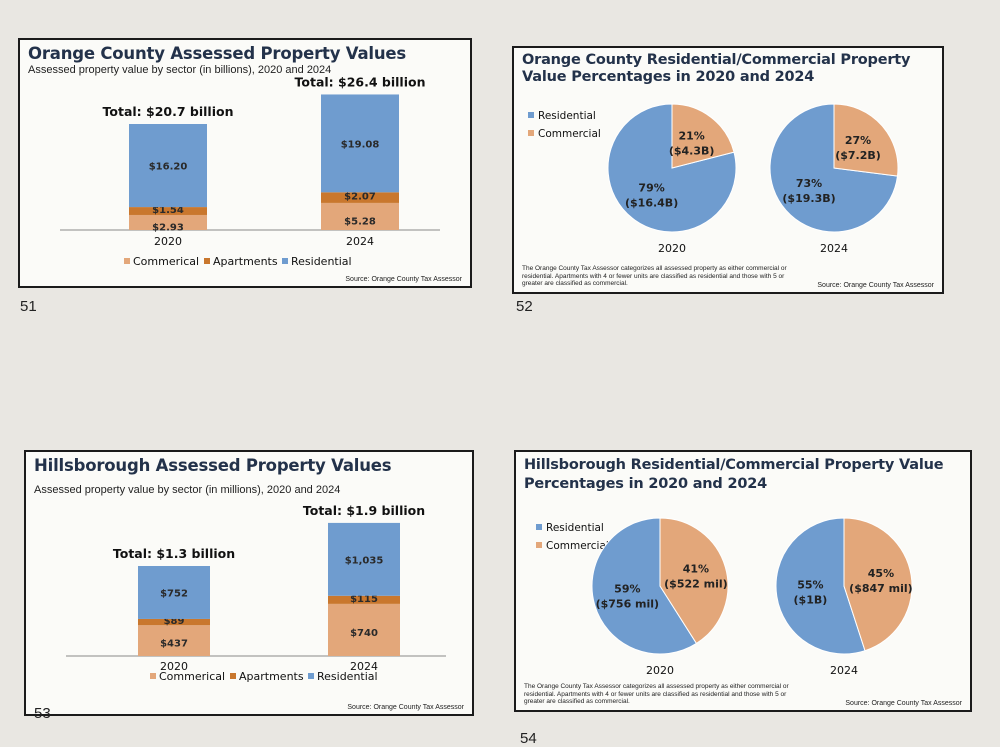 This screenshot has width=1000, height=747. I want to click on data-label: $89, so click(174, 621).